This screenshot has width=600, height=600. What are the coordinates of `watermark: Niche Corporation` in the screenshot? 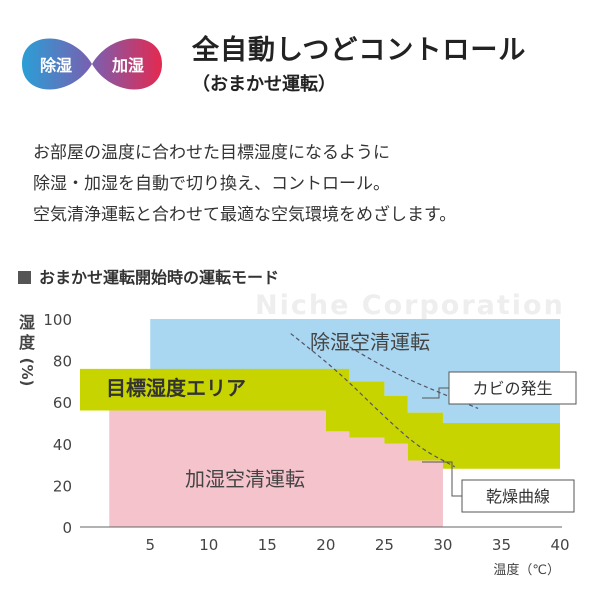 It's located at (410, 305).